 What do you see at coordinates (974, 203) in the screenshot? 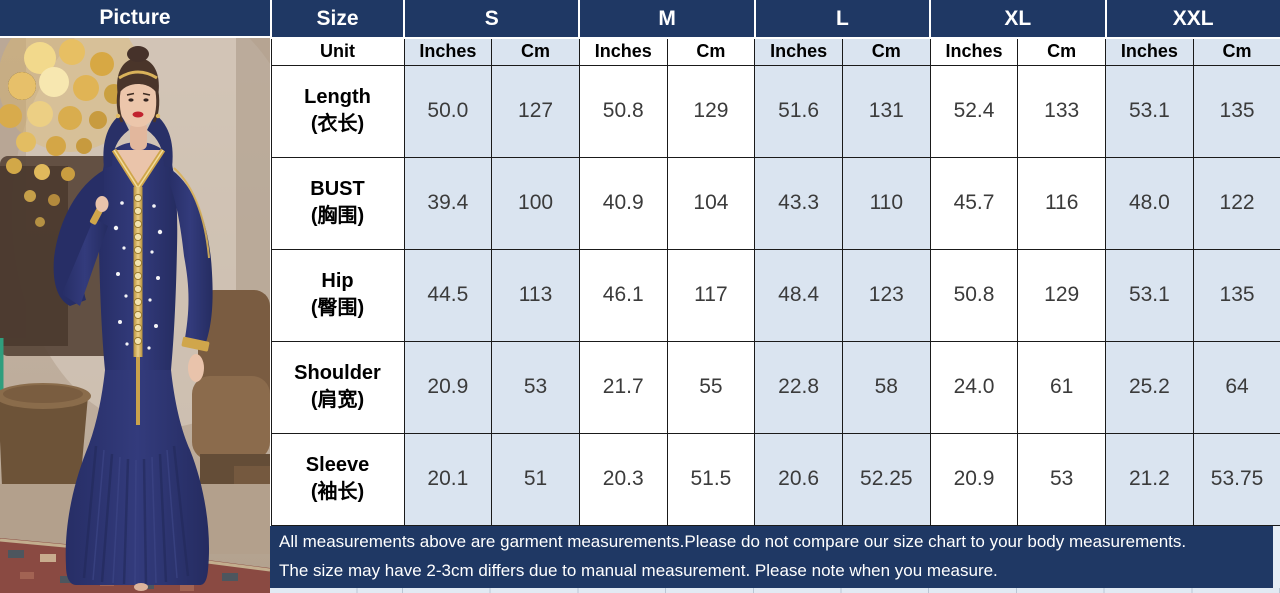
I see `size-value-cell: 45.7` at bounding box center [974, 203].